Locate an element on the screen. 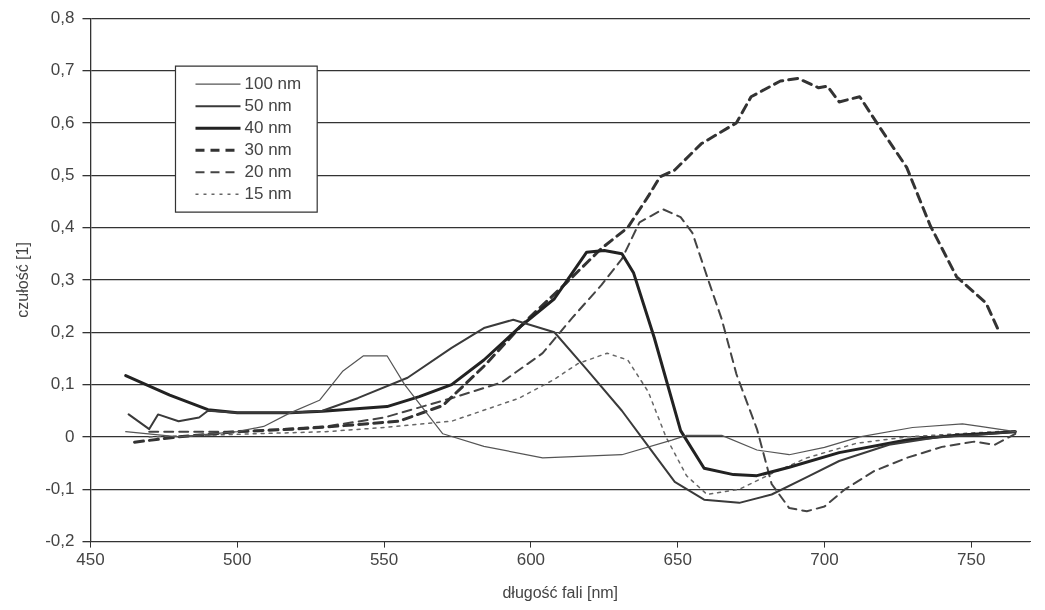 This screenshot has width=1045, height=610. x-tick-label: 700 is located at coordinates (824, 560).